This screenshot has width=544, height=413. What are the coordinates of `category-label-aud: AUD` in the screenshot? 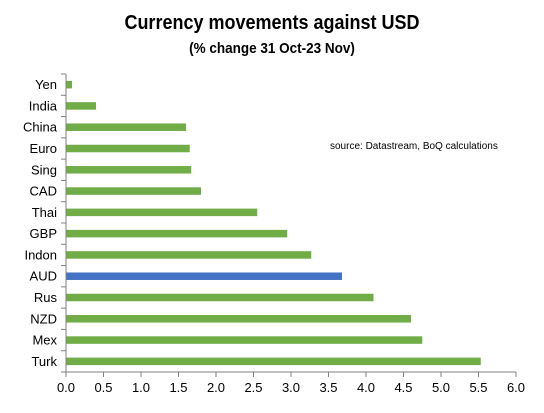 It's located at (43, 276).